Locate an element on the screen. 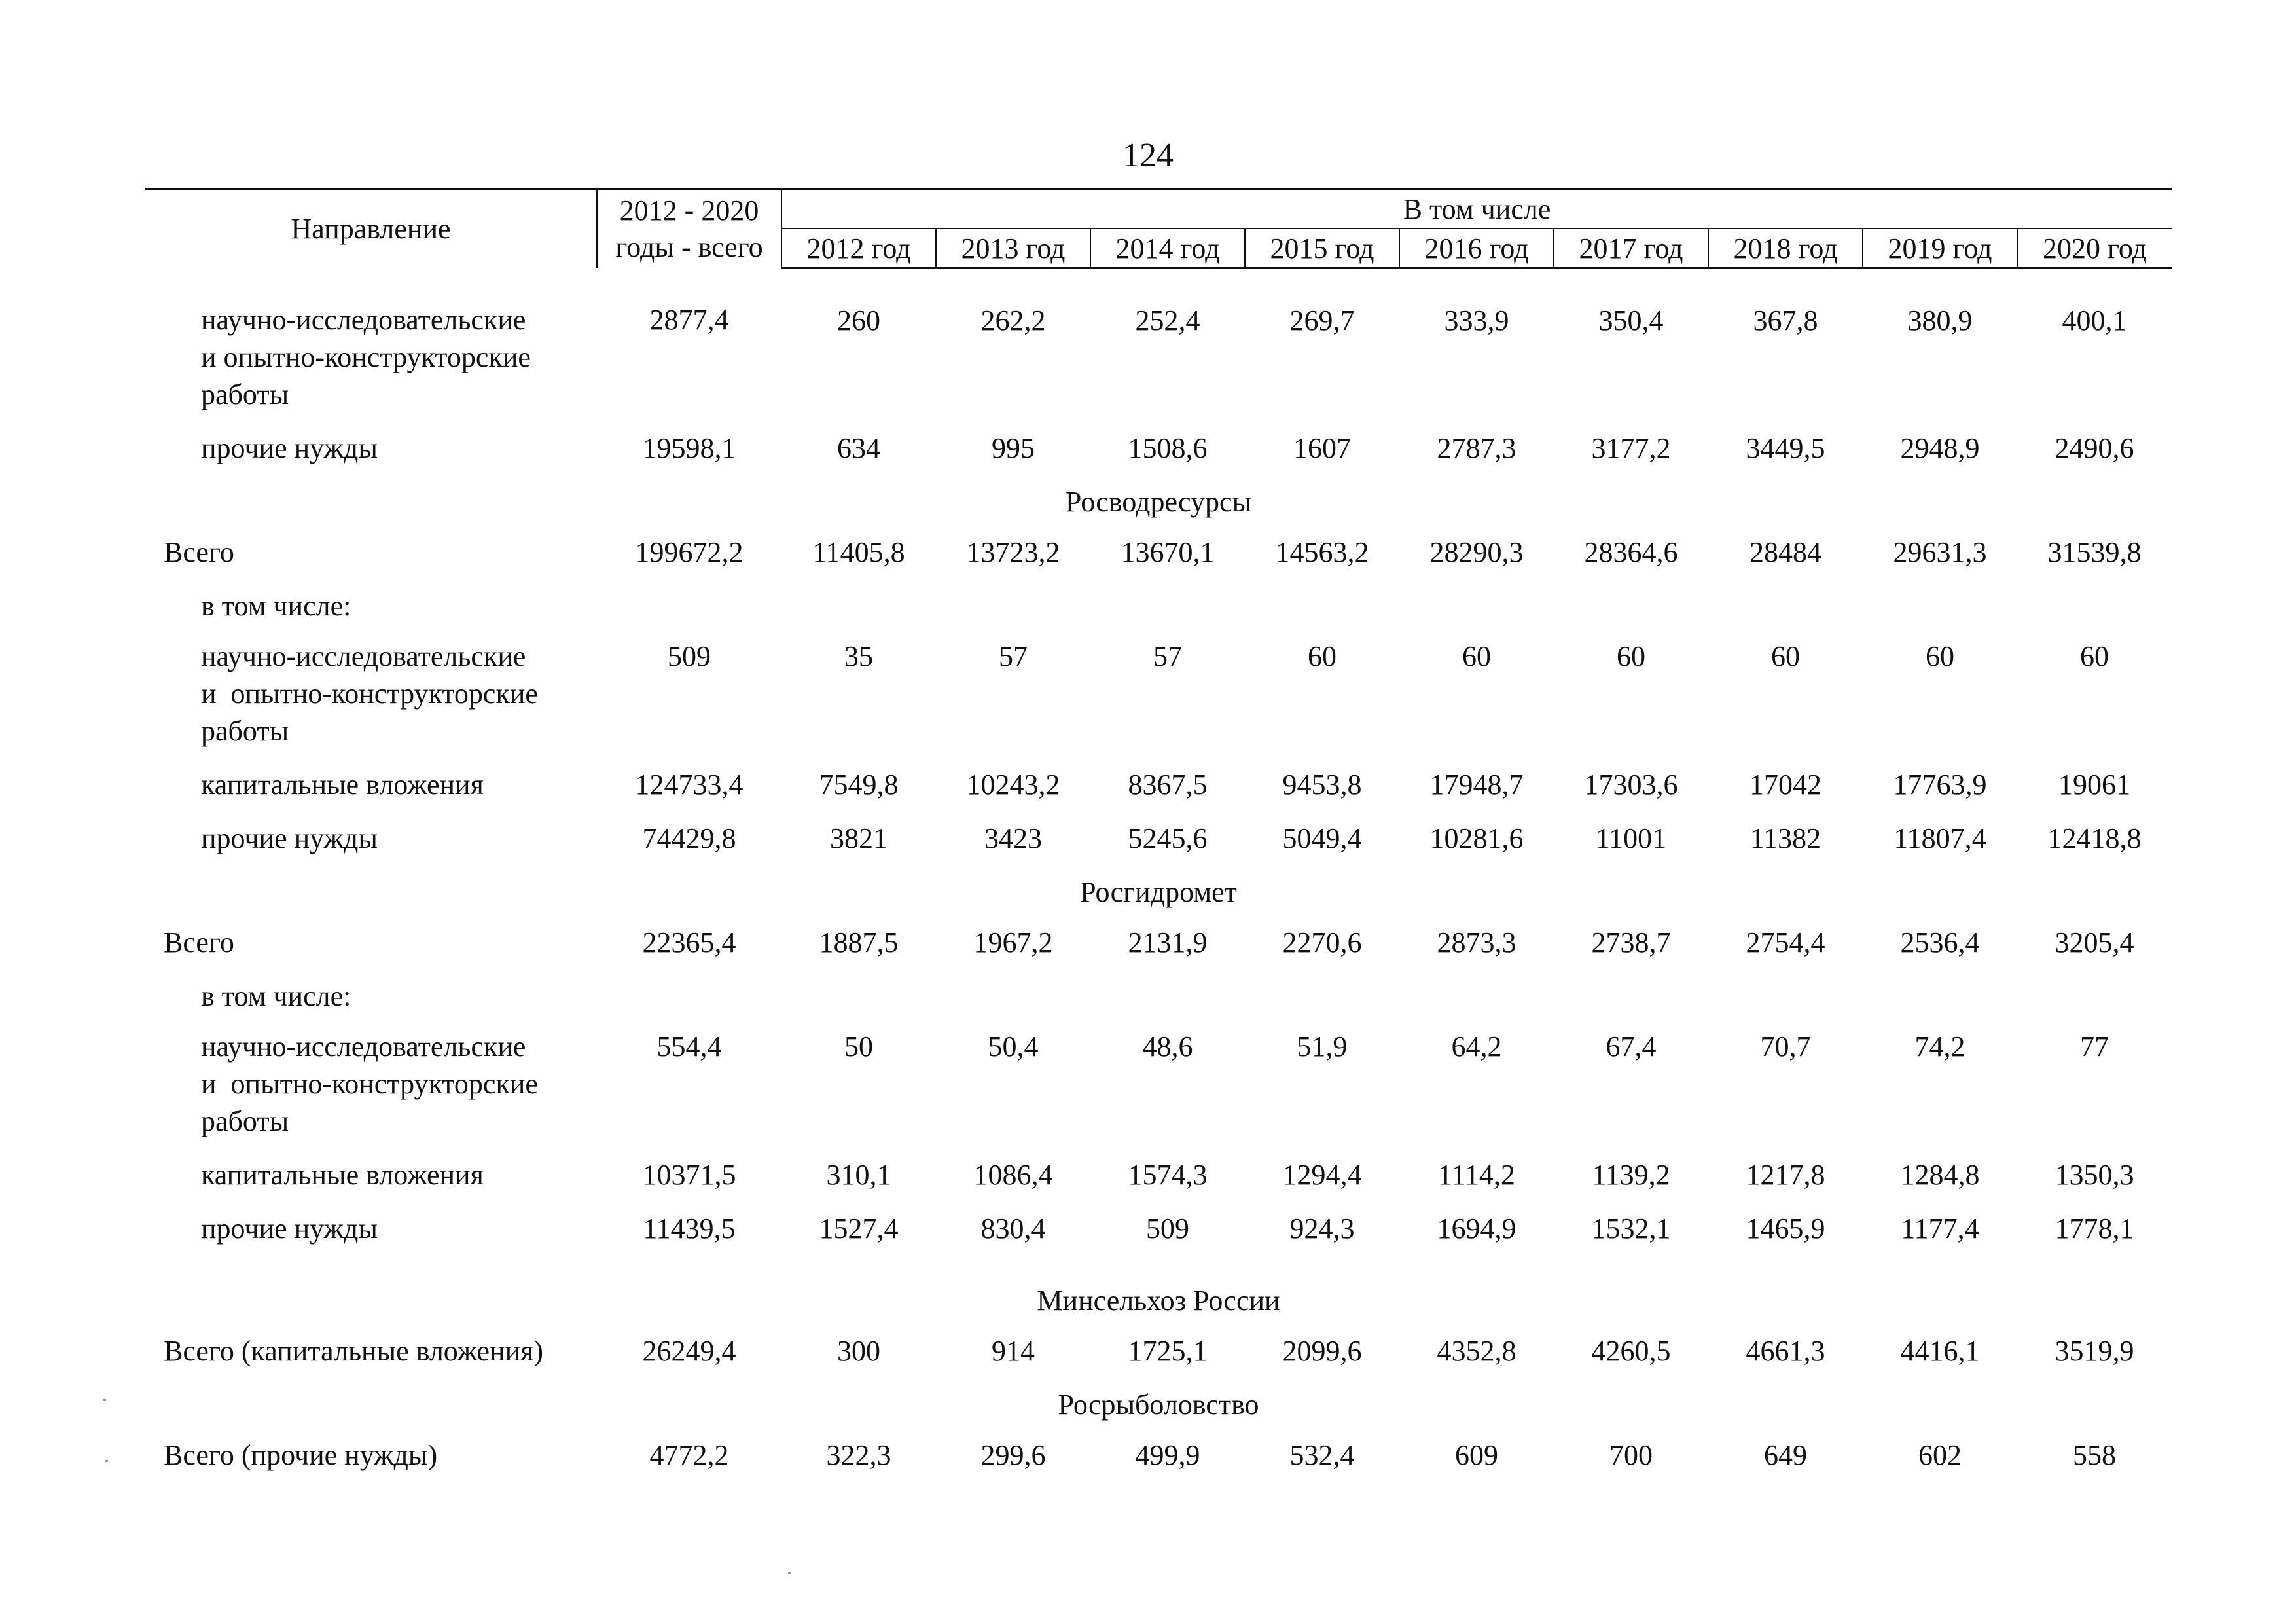 The width and height of the screenshot is (2296, 1623). year-value-cell: 1284,8 is located at coordinates (1940, 1174).